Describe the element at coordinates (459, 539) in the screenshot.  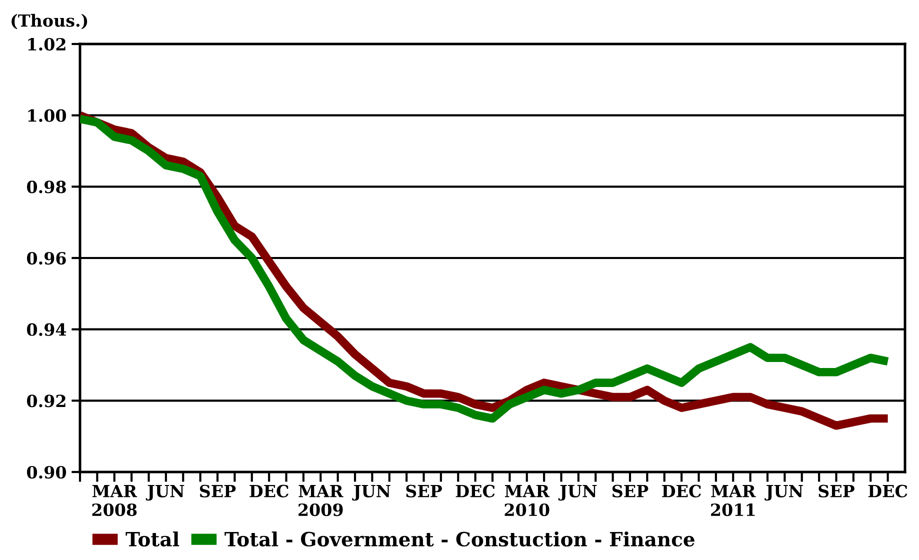
I see `legend-label: Total - Government - Constuction - Finance` at that location.